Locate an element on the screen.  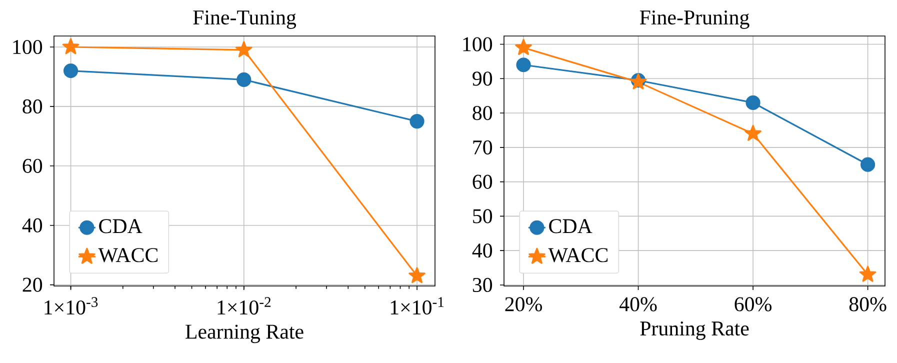
y-tick-label: 20 is located at coordinates (32, 285).